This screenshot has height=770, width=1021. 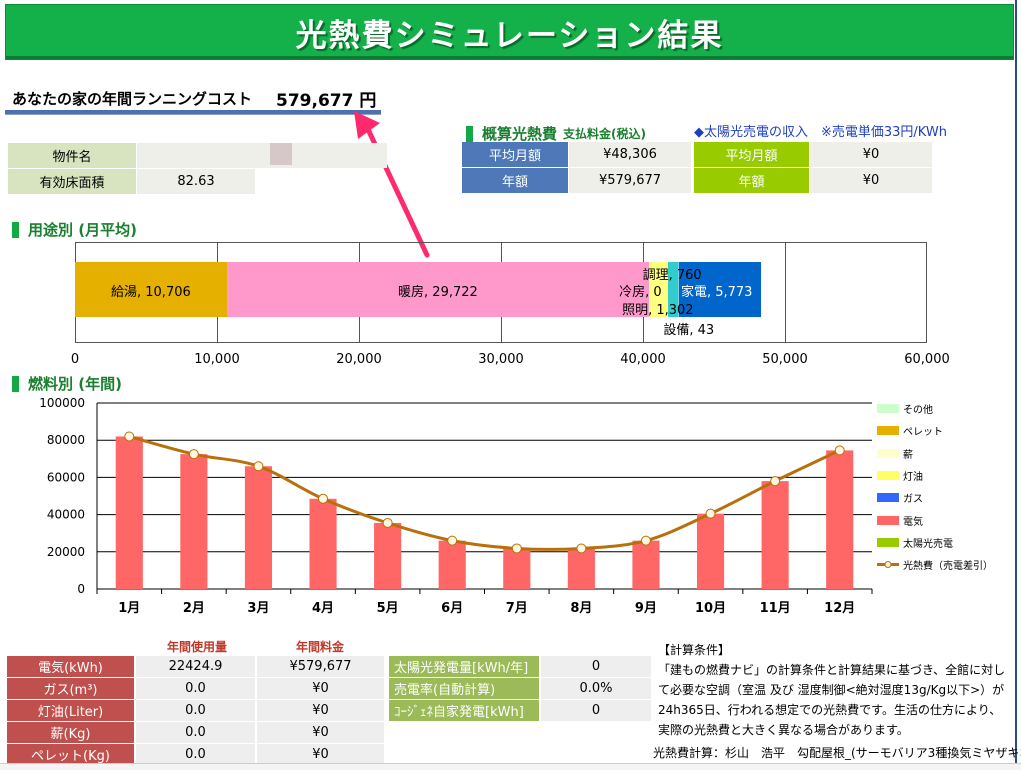 What do you see at coordinates (900, 497) in the screenshot?
I see `legend-item: ガス` at bounding box center [900, 497].